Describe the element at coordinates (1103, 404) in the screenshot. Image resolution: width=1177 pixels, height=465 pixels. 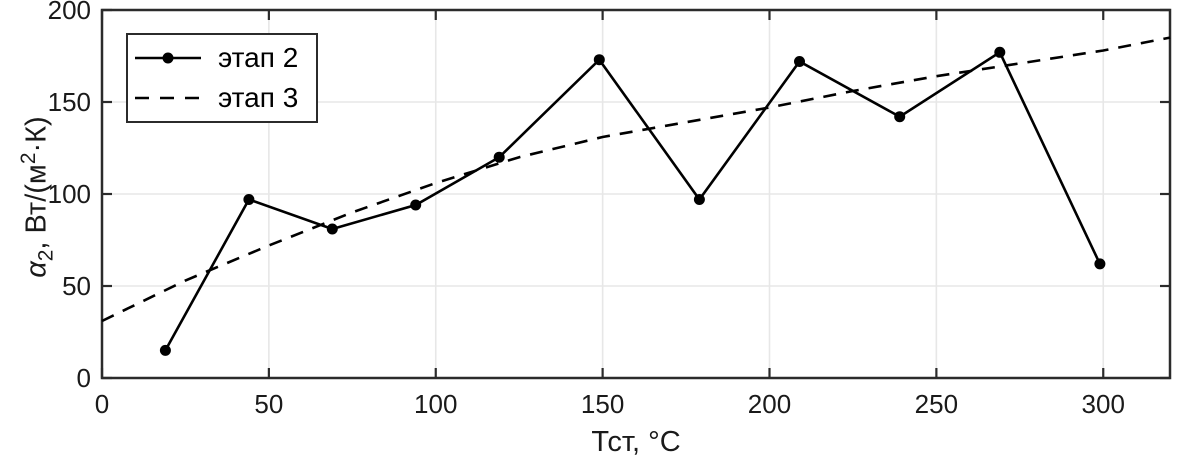
I see `x-tick-label: 300` at that location.